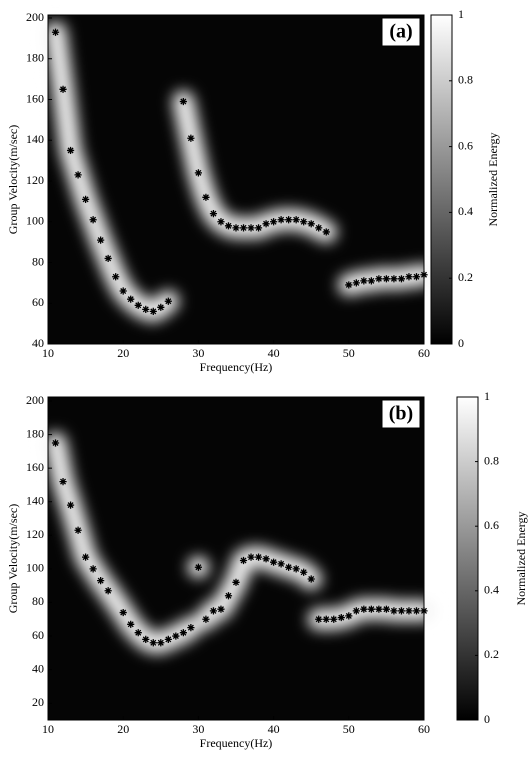 Image resolution: width=531 pixels, height=762 pixels. I want to click on x-tick-label: 50, so click(349, 353).